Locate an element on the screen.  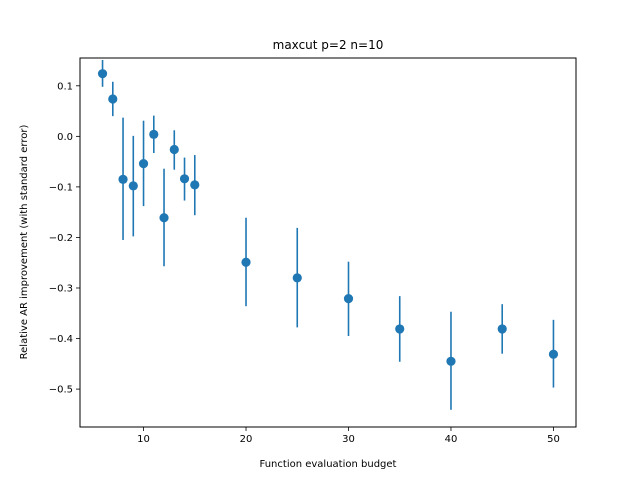
y-tick-label-5: −0.4 is located at coordinates (61, 339).